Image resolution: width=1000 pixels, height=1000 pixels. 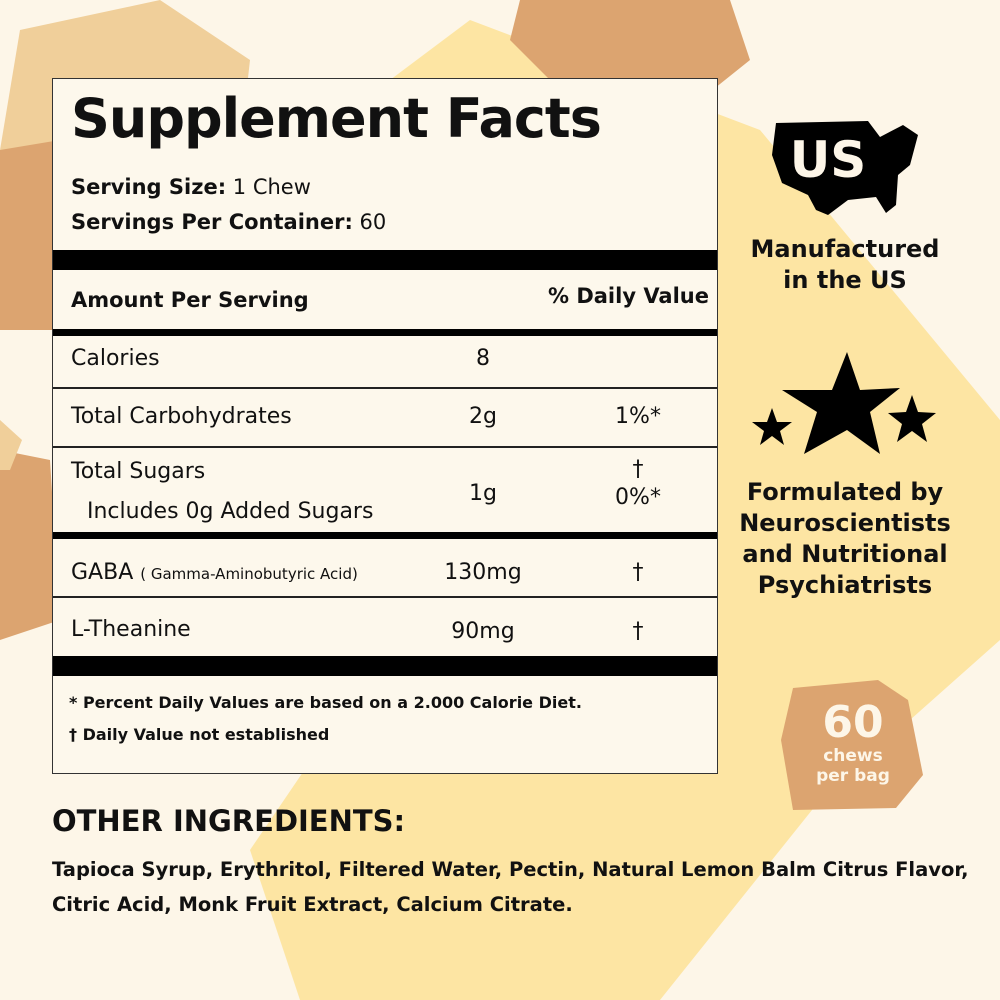 I want to click on us-icon-text: US, so click(x=828, y=160).